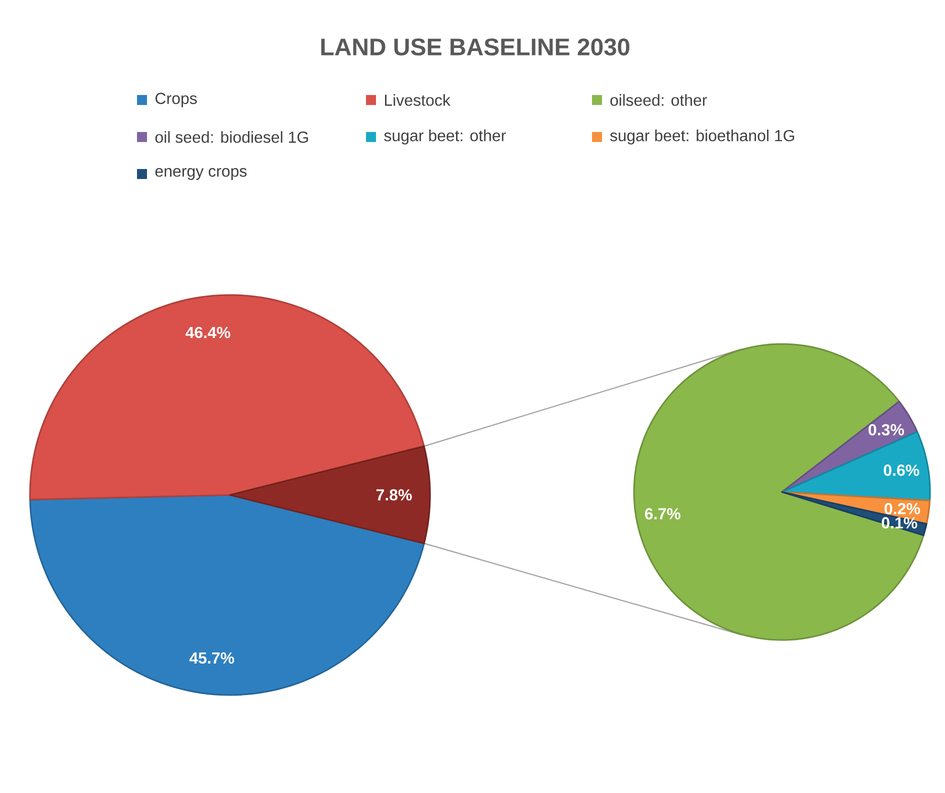  Describe the element at coordinates (900, 522) in the screenshot. I see `data-label: 0.1%` at that location.